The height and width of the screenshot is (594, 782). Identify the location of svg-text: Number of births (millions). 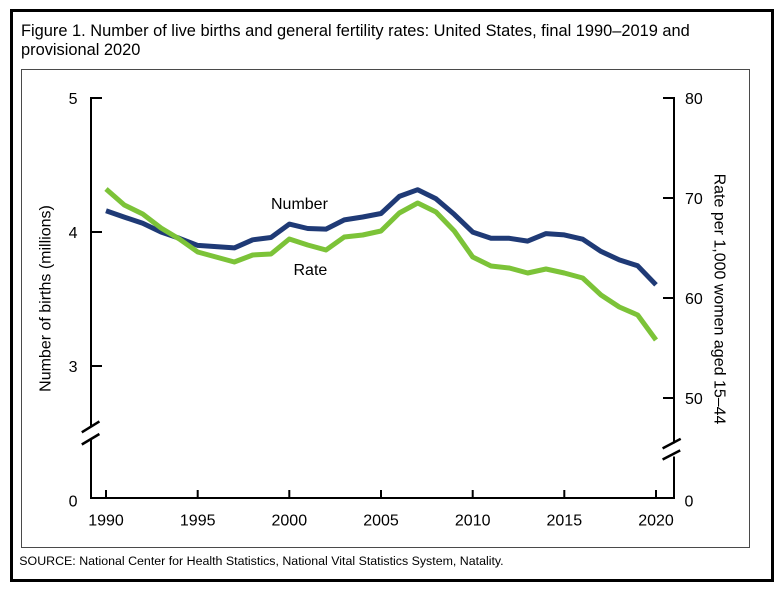
(46, 298).